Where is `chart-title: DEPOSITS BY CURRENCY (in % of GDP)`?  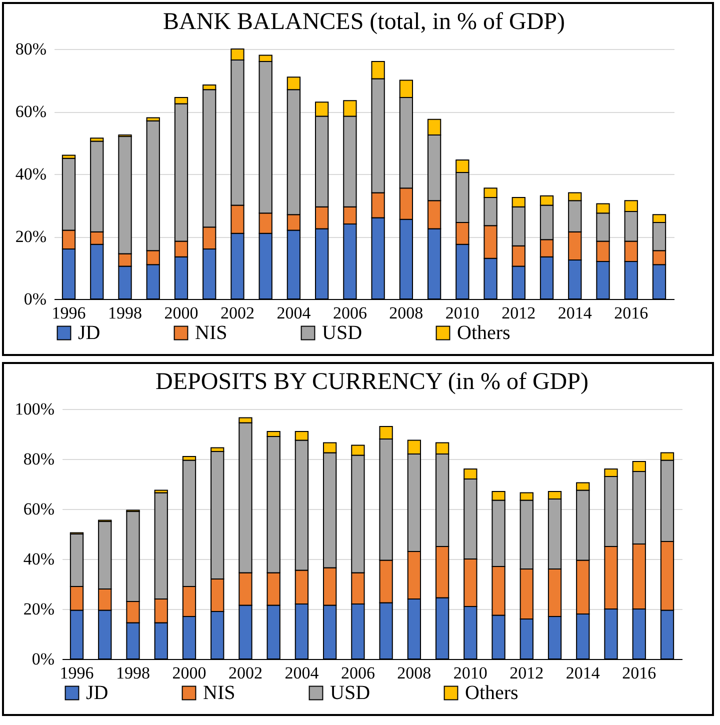 chart-title: DEPOSITS BY CURRENCY (in % of GDP) is located at coordinates (372, 382).